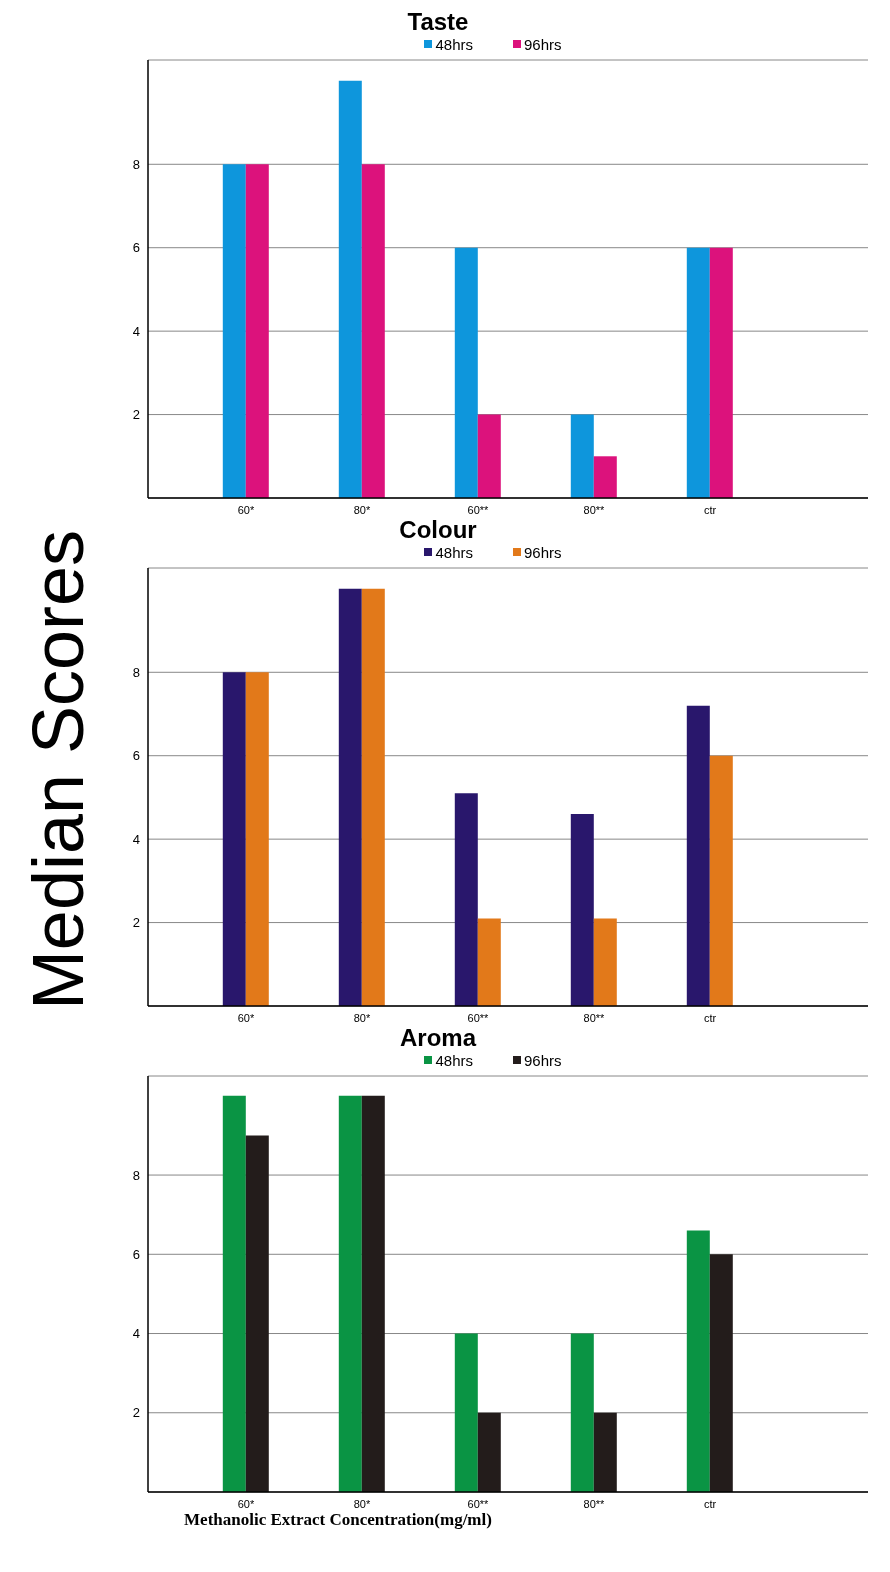  I want to click on chart-title: Taste, so click(438, 21).